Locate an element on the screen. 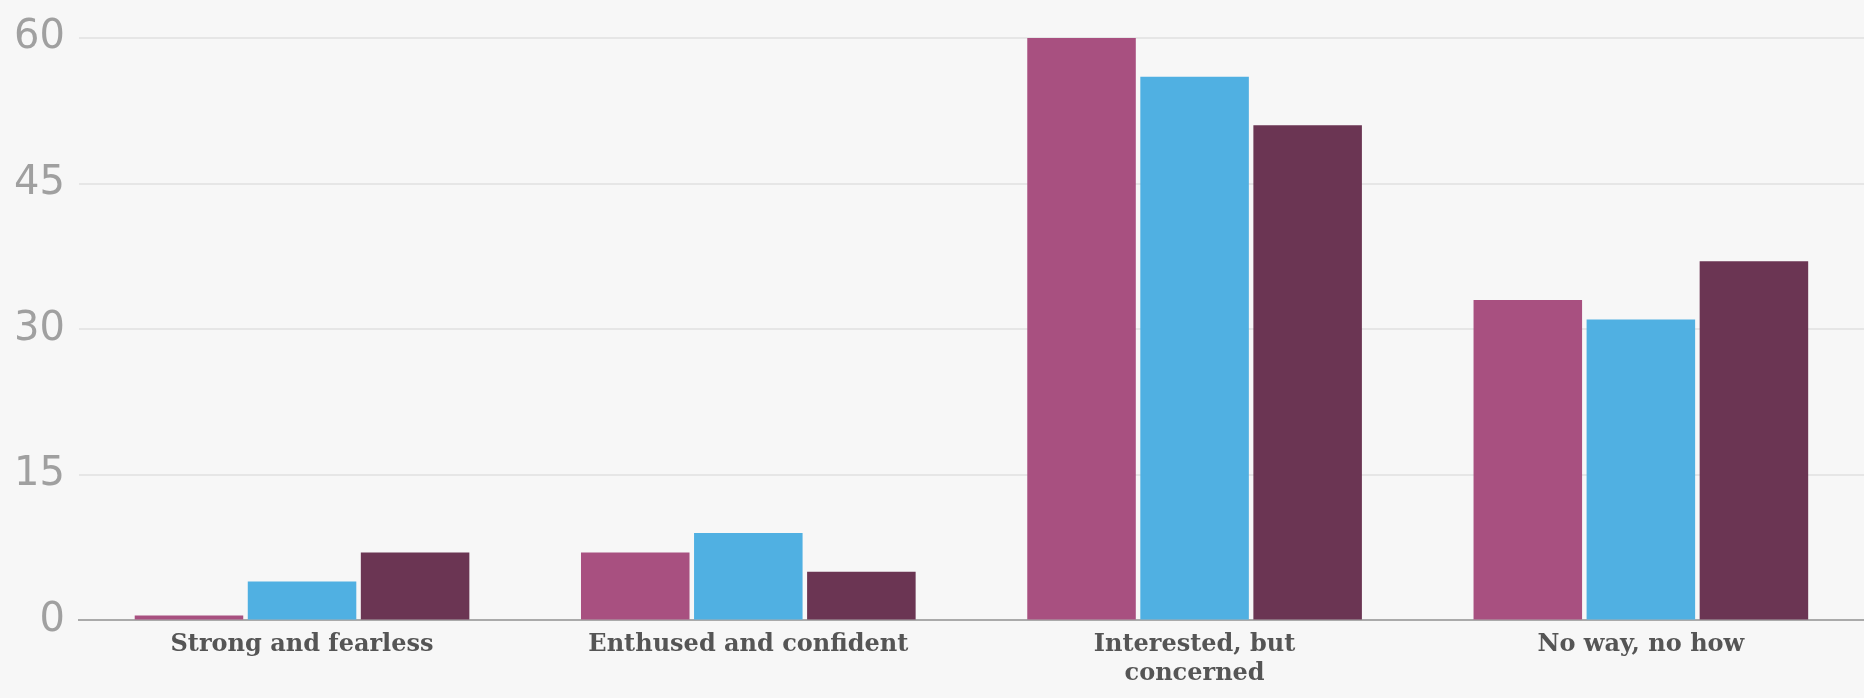  y-tick-label: 60 is located at coordinates (39, 34).